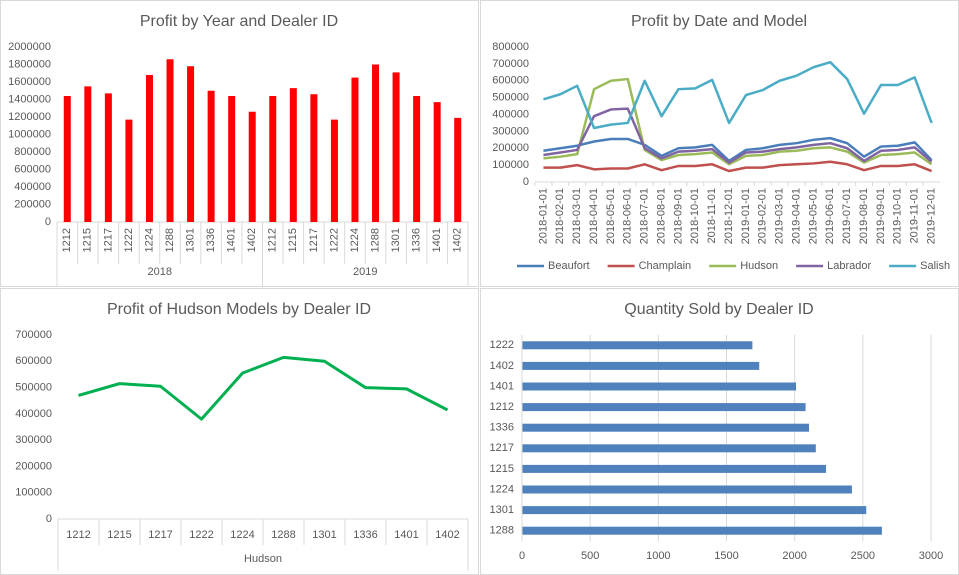 The image size is (959, 575). Describe the element at coordinates (522, 556) in the screenshot. I see `x-tick-label: 0` at that location.